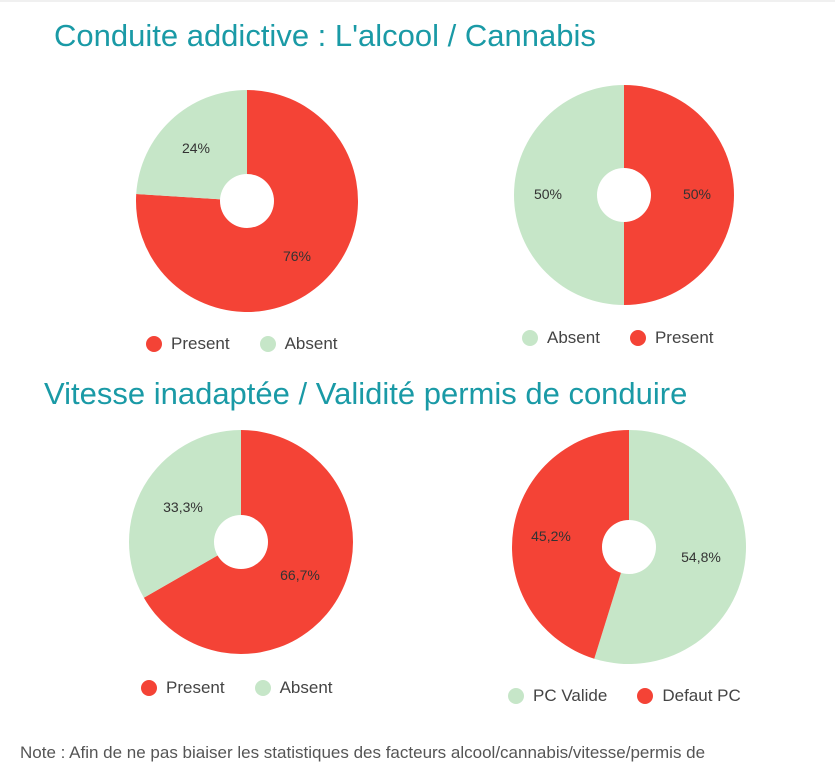  I want to click on slice-value-label: 45,2%, so click(551, 536).